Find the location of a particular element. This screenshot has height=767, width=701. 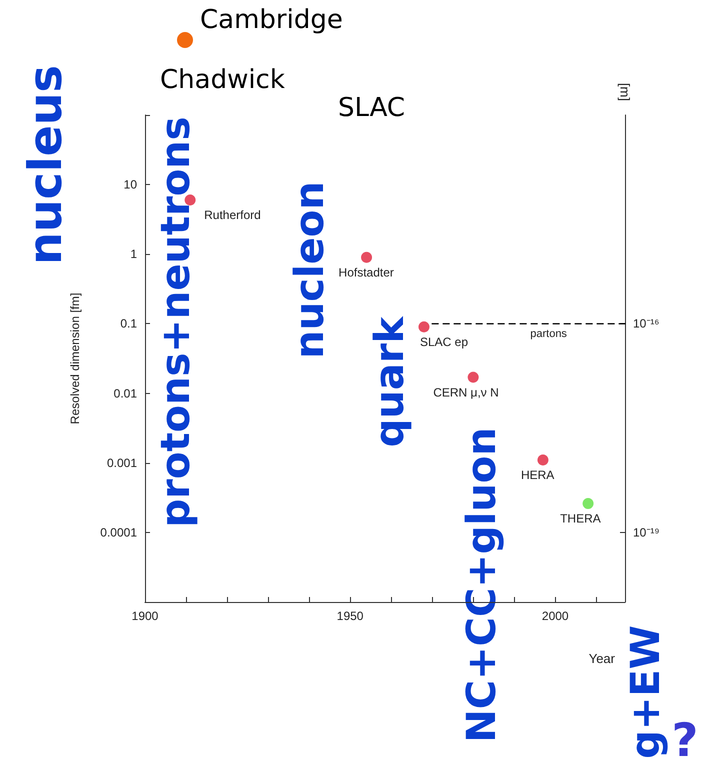

annotation: nucleon is located at coordinates (310, 270).